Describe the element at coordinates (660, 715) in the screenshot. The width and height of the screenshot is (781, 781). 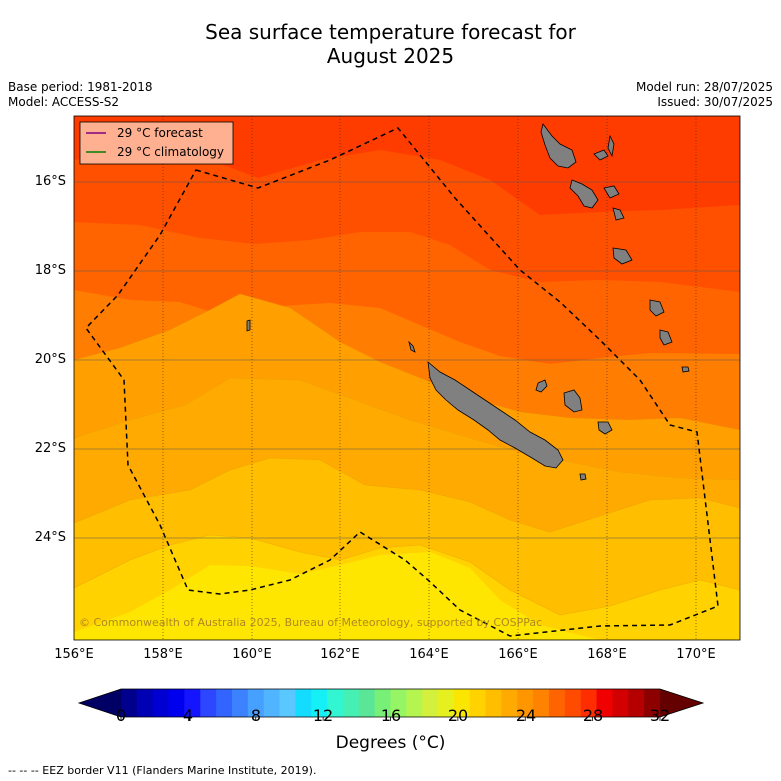
I see `cb-tick-32: 32` at that location.